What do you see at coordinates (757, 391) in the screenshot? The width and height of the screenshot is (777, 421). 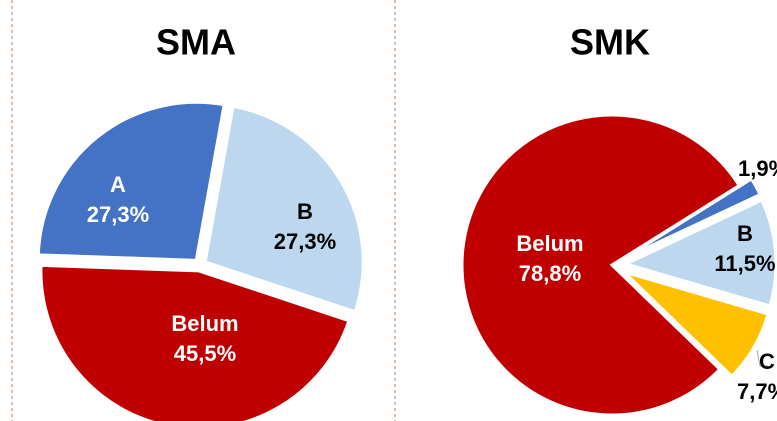 I see `value-label: 7,7%` at bounding box center [757, 391].